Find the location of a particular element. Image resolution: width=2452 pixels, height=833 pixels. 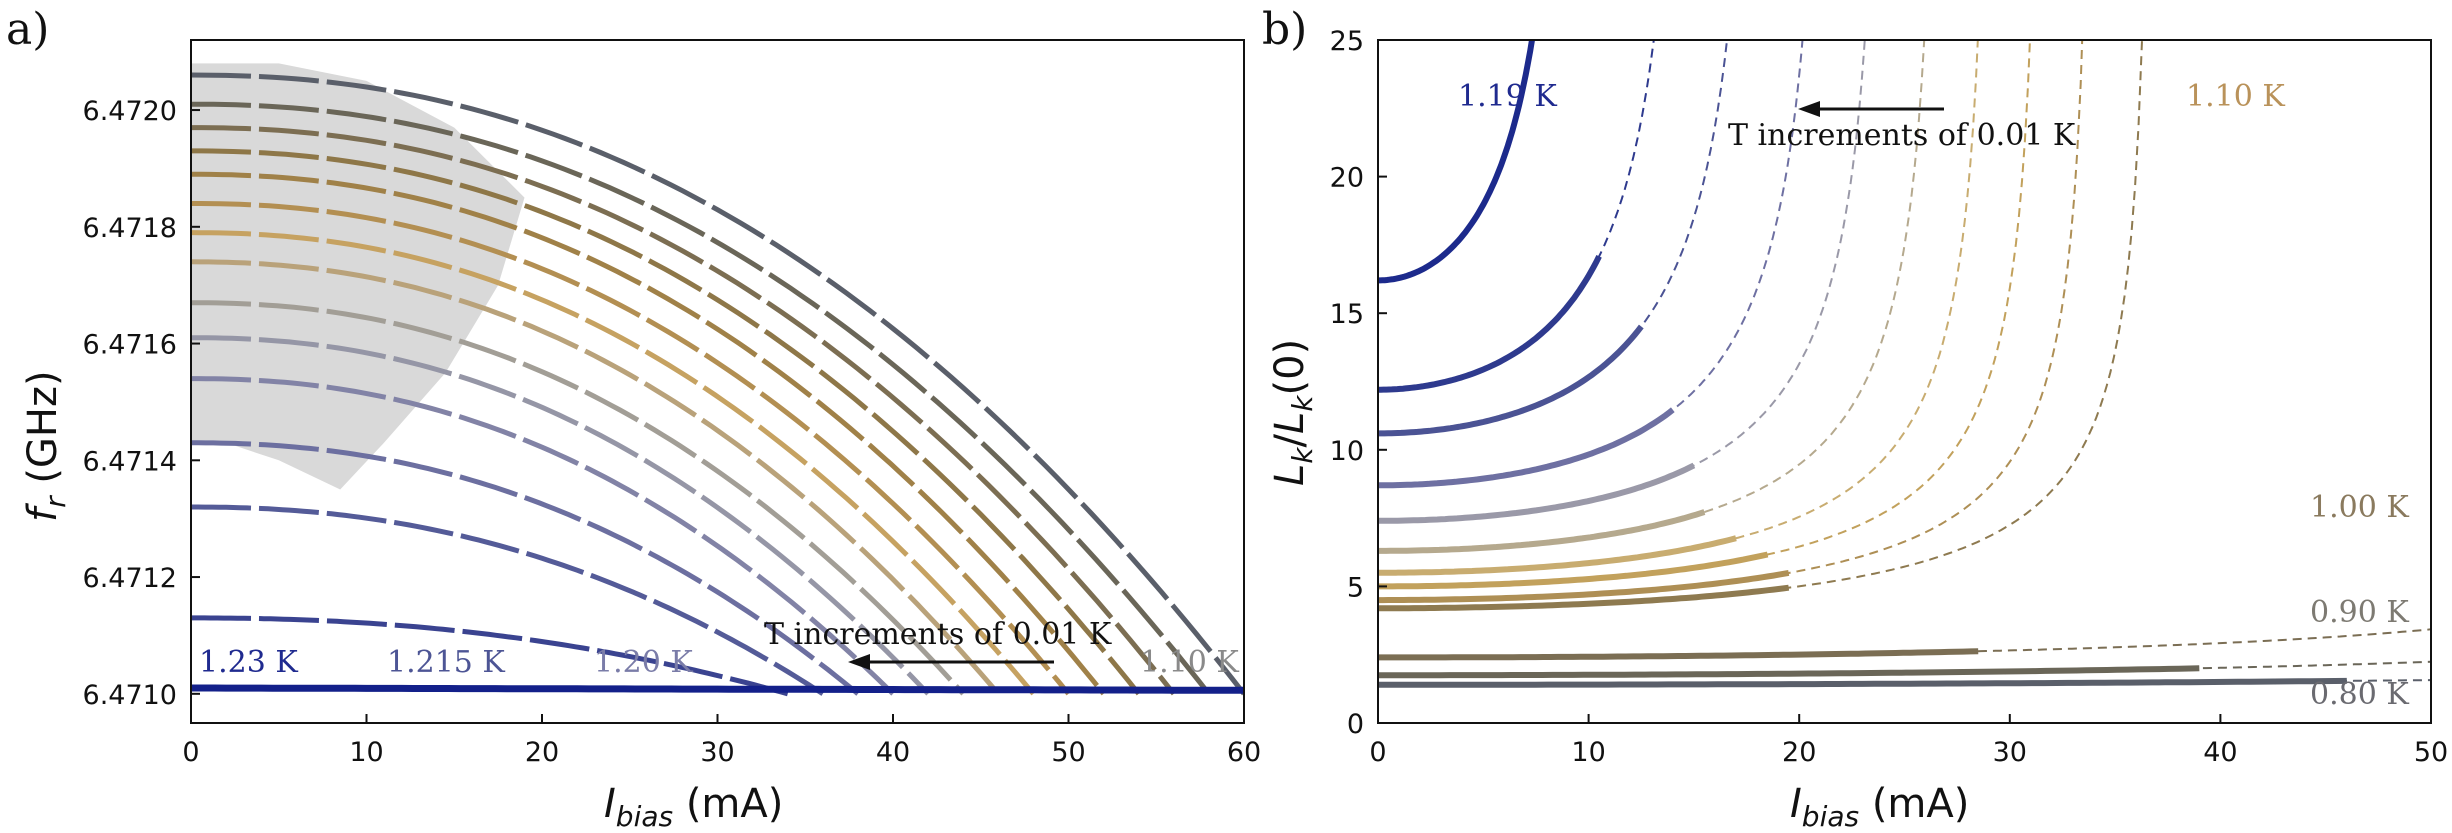

series-1-215-K is located at coordinates (490, 656).